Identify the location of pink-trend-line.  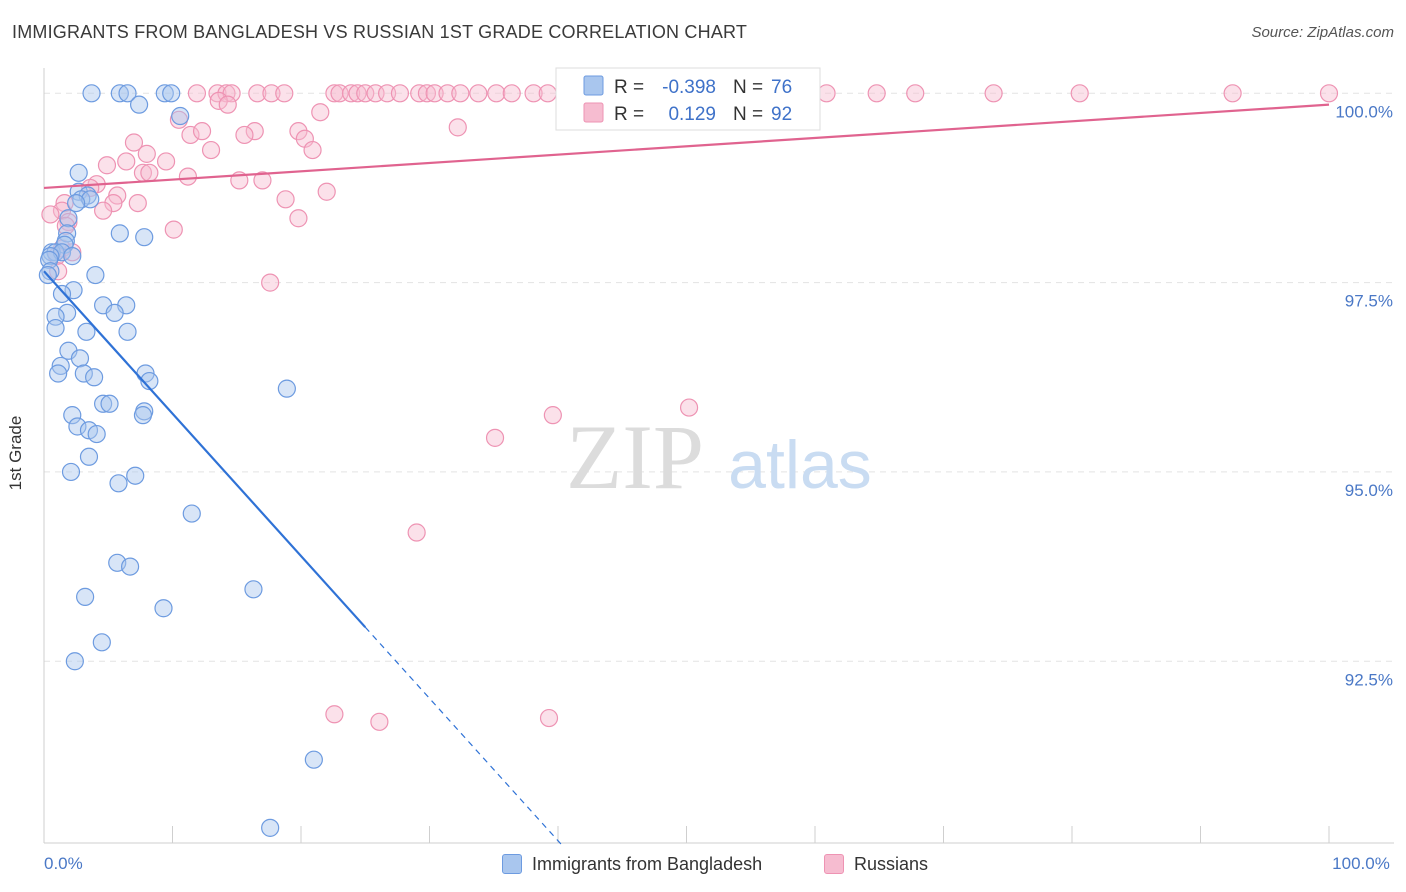
(686, 146).